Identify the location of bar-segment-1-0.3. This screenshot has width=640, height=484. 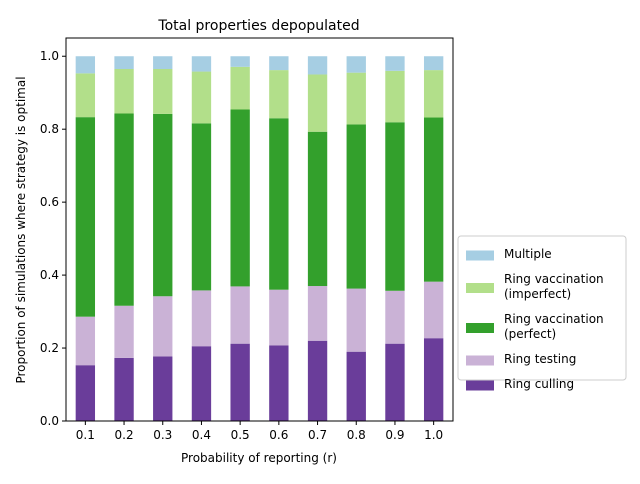
(163, 326).